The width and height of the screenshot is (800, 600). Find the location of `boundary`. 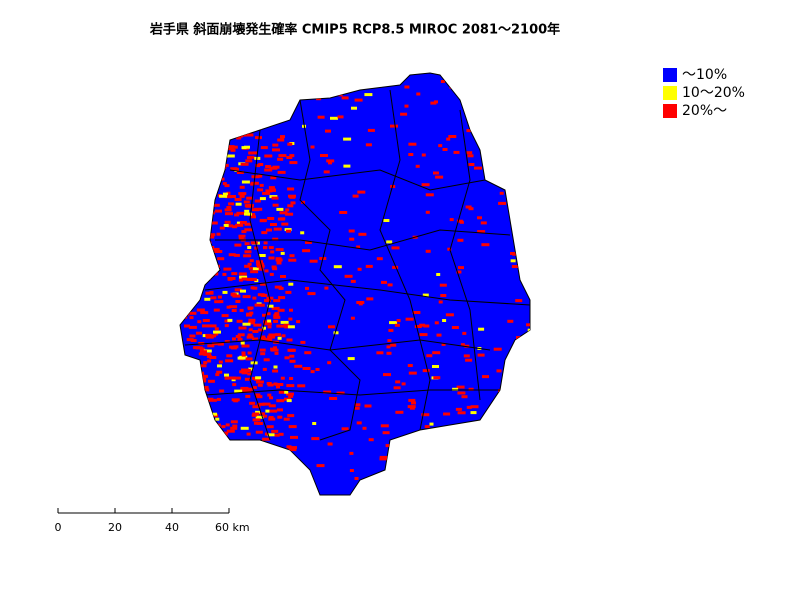

boundary is located at coordinates (405, 260).